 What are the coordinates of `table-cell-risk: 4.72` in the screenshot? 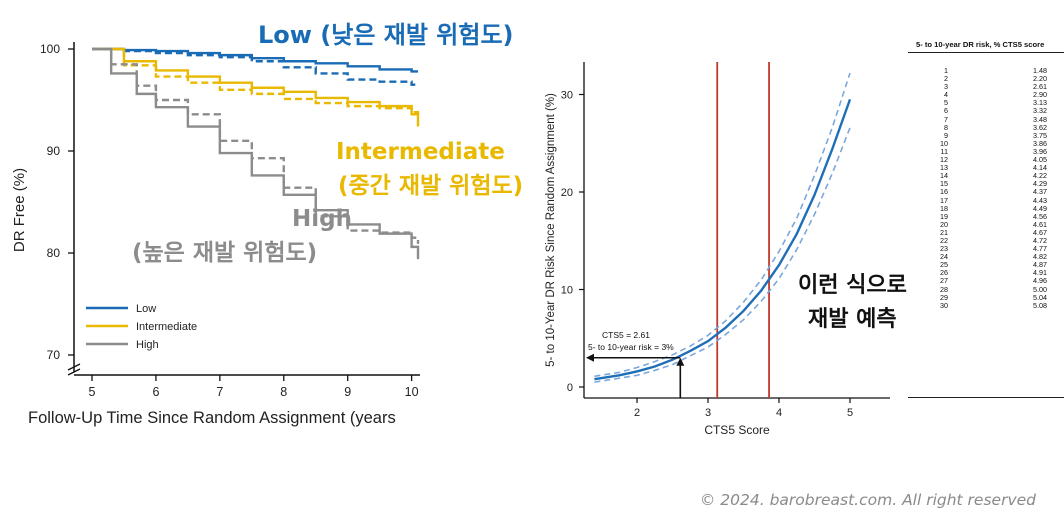 It's located at (1040, 240).